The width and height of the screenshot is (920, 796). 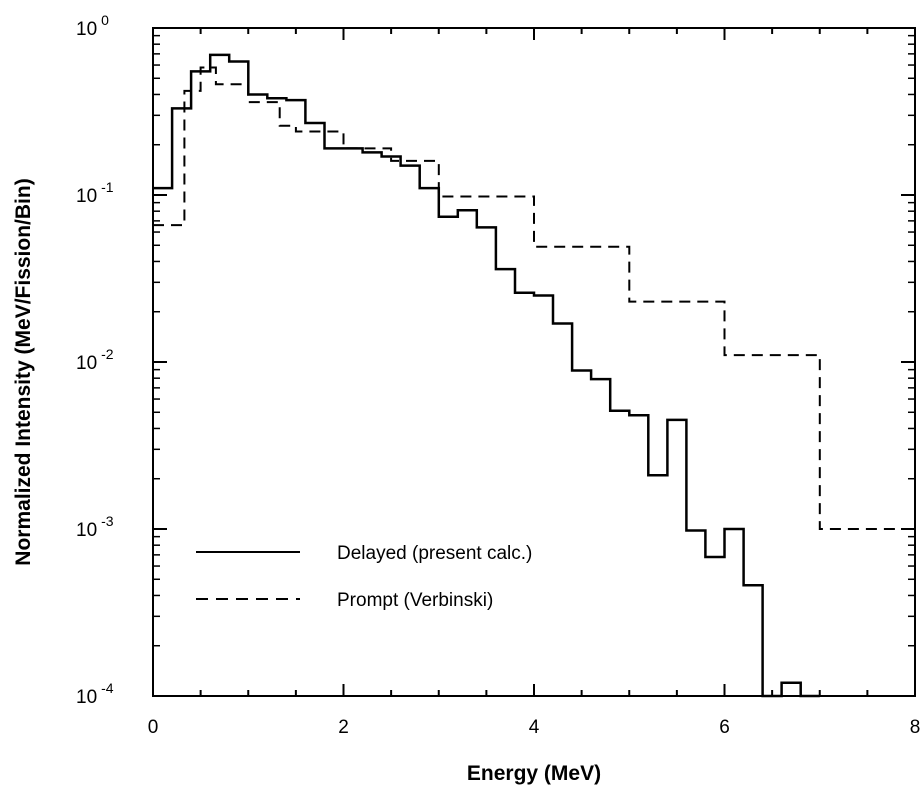 I want to click on x-tick-label: 8, so click(x=915, y=727).